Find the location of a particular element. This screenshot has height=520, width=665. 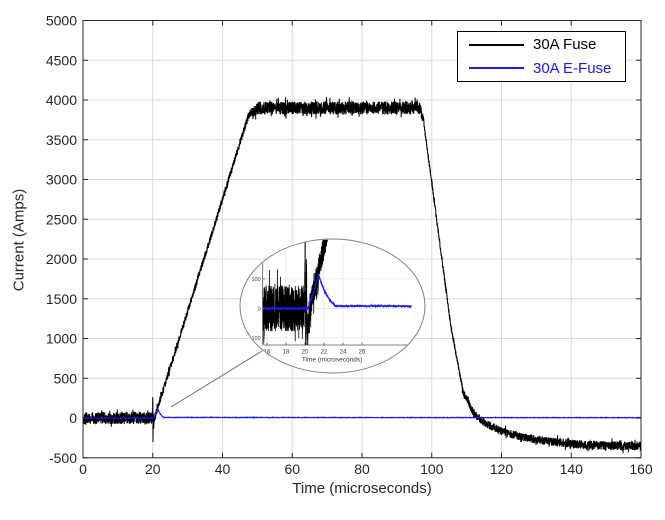

legend-line-fuse is located at coordinates (496, 44).